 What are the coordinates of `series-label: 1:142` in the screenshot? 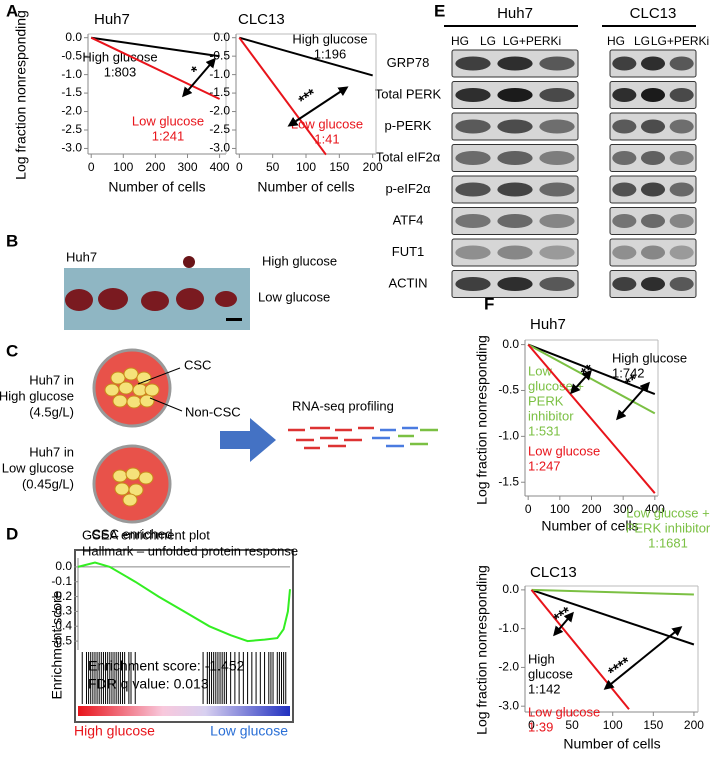 It's located at (544, 688).